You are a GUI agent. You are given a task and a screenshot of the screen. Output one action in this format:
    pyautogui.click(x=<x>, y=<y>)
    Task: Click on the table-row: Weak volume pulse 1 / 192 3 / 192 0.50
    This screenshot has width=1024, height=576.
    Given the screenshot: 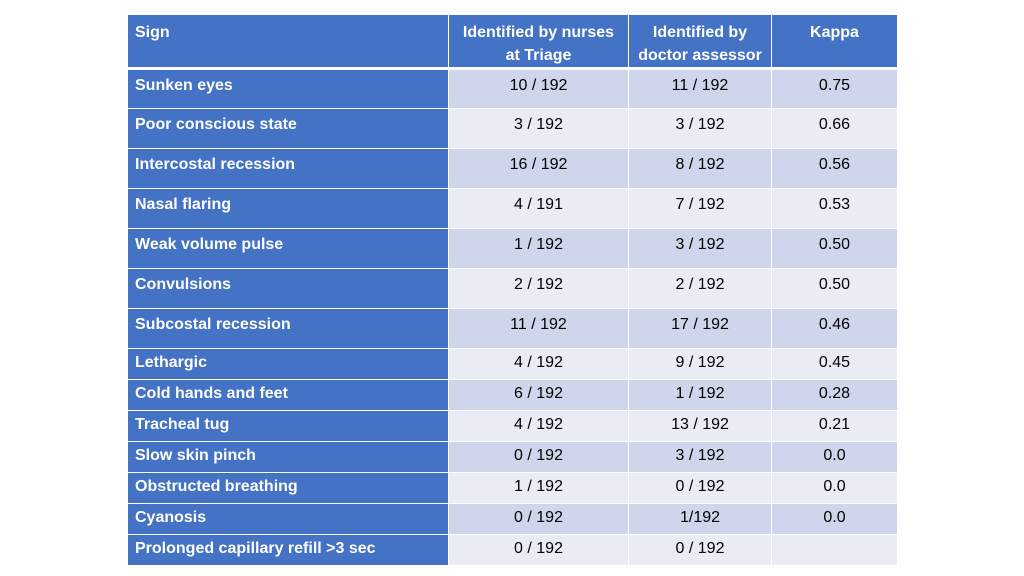 What is the action you would take?
    pyautogui.click(x=512, y=248)
    